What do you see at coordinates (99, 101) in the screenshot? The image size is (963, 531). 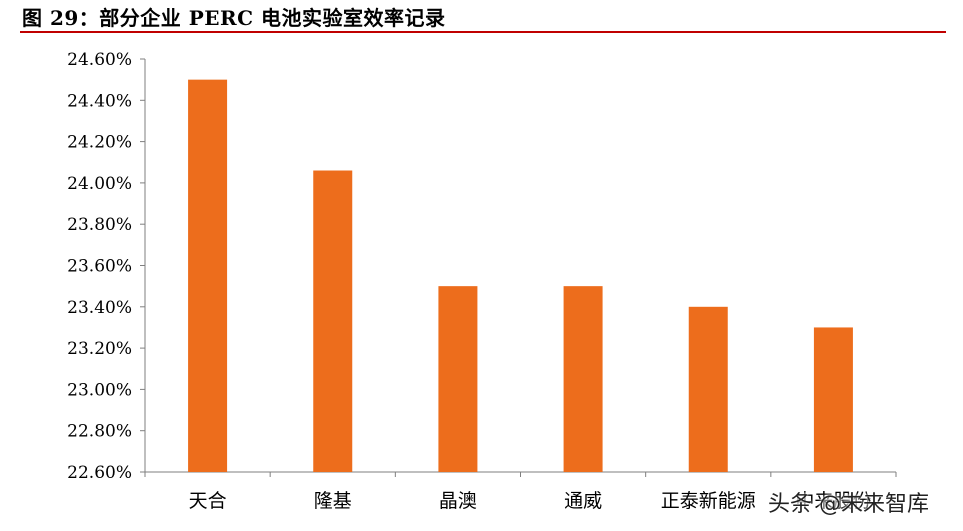 I see `y-tick-label: 24.40%` at bounding box center [99, 101].